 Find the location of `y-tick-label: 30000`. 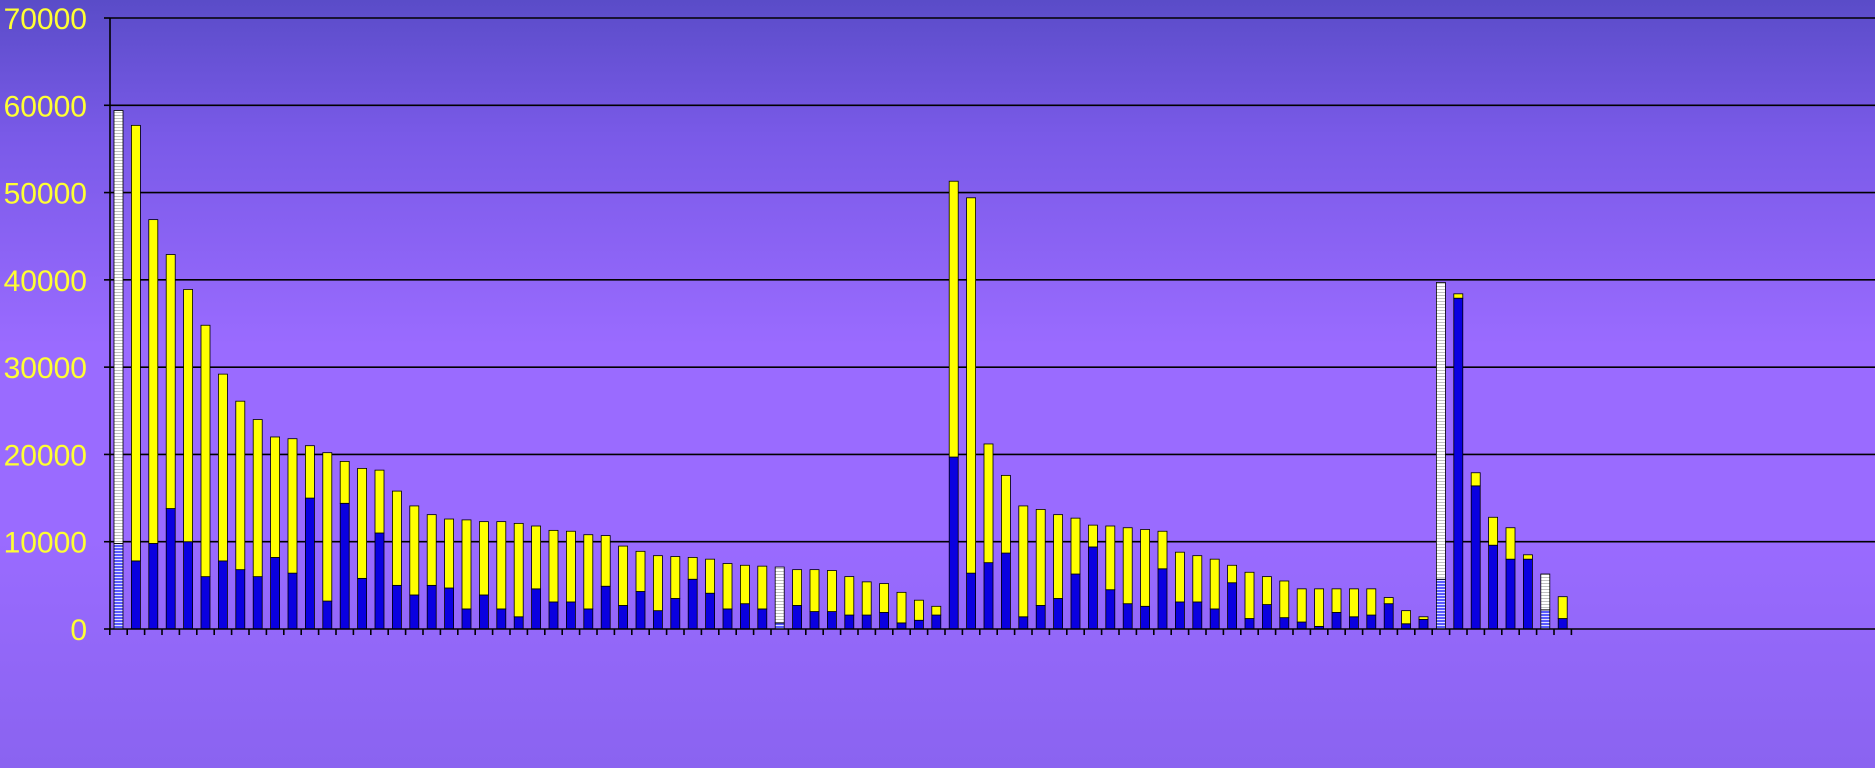

y-tick-label: 30000 is located at coordinates (45, 368).